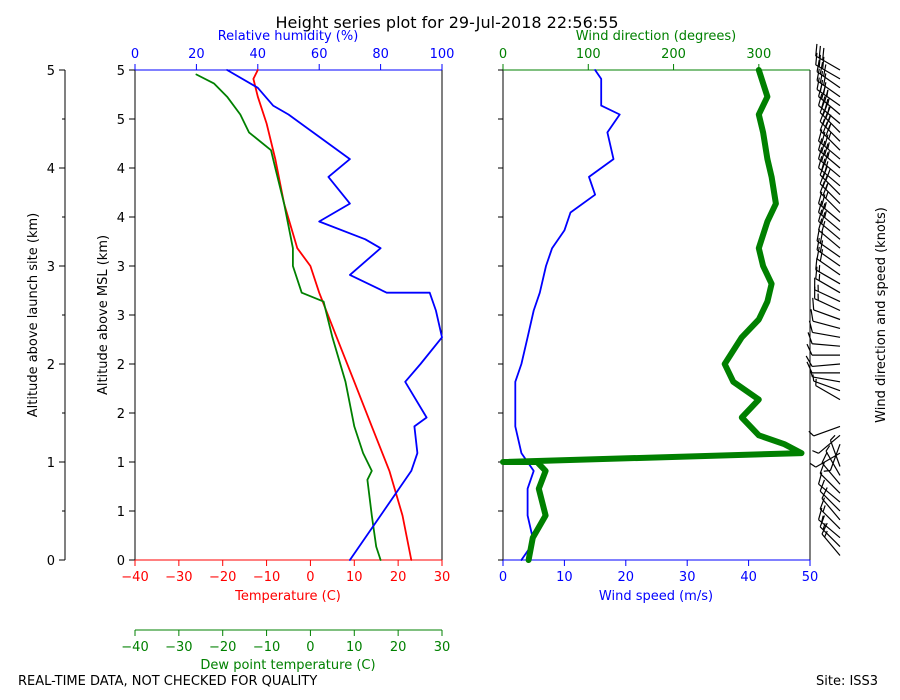 The image size is (900, 700). I want to click on dewpoint-axis-tick-label: −30, so click(178, 647).